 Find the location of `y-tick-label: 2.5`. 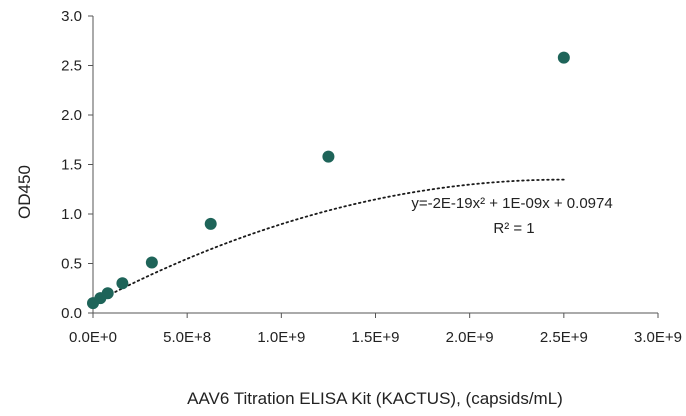

y-tick-label: 2.5 is located at coordinates (71, 66).